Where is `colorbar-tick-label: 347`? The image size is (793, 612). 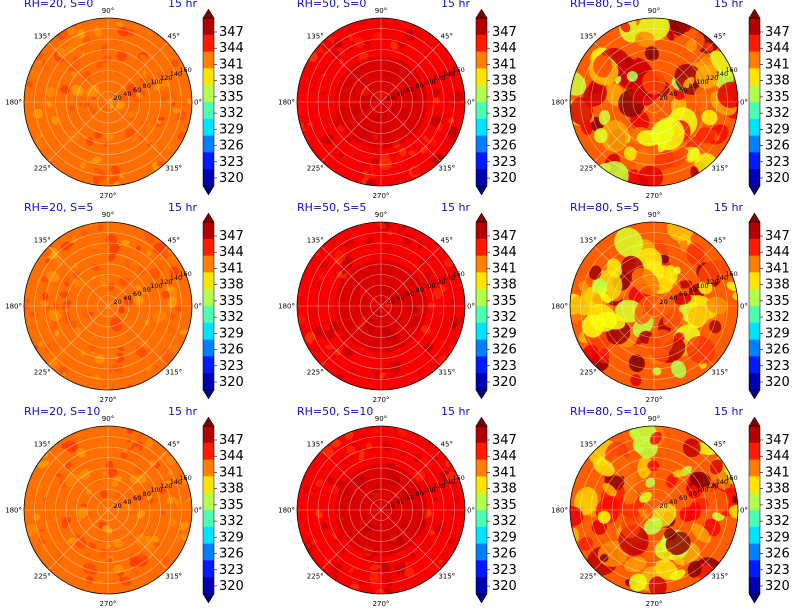 colorbar-tick-label: 347 is located at coordinates (777, 32).